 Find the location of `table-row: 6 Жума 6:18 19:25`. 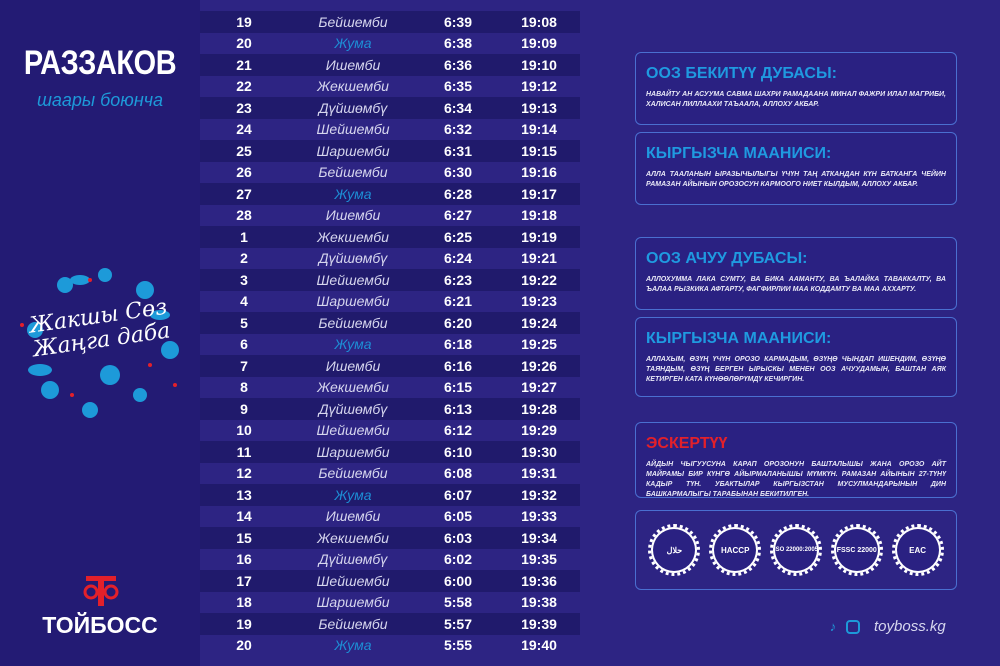

table-row: 6 Жума 6:18 19:25 is located at coordinates (390, 345).